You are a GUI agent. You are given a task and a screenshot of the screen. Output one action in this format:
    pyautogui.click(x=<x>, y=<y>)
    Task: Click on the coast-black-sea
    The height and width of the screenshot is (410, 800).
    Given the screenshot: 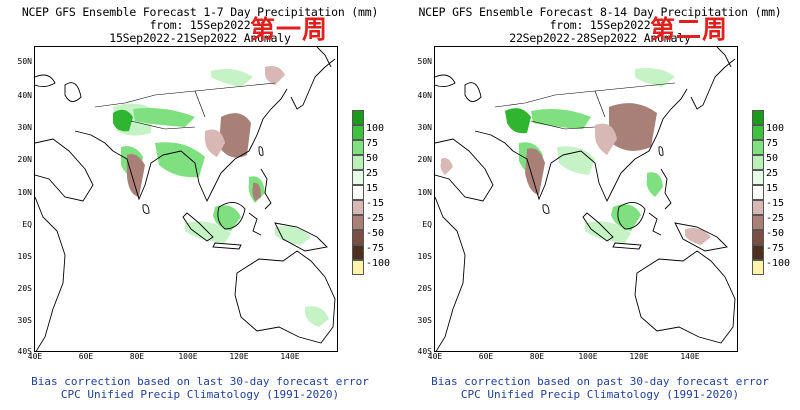 What is the action you would take?
    pyautogui.click(x=445, y=81)
    